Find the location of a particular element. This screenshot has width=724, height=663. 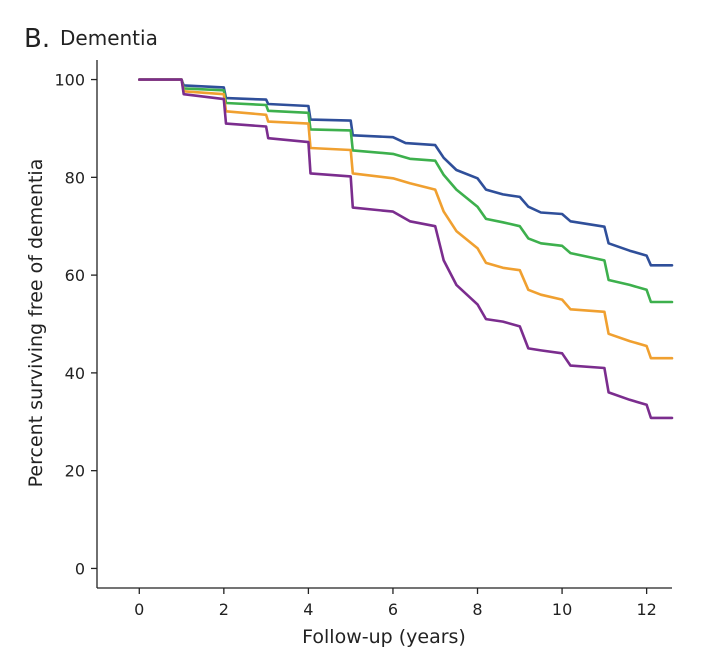

x-tick-label: 10 is located at coordinates (562, 609).